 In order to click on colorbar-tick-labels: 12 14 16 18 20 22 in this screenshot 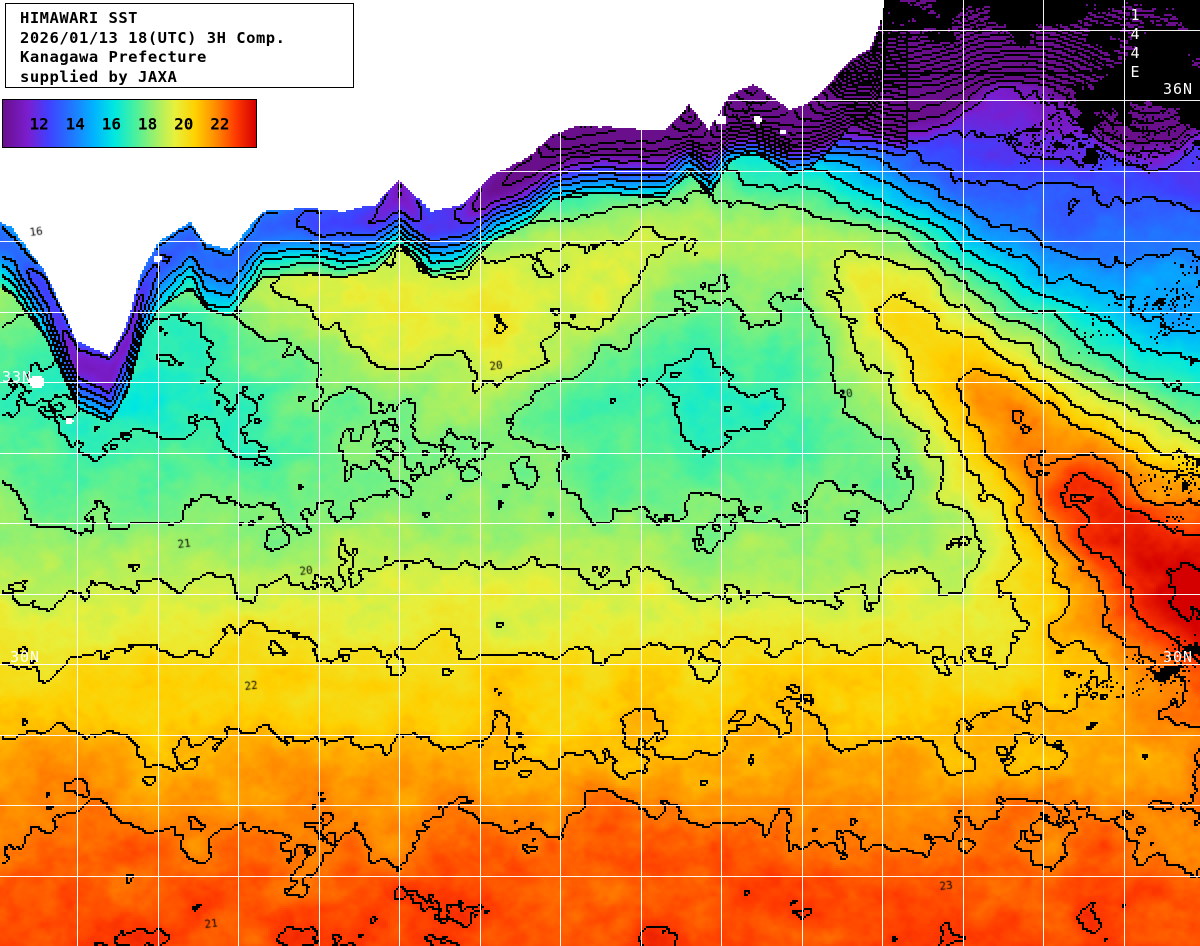, I will do `click(129, 123)`.